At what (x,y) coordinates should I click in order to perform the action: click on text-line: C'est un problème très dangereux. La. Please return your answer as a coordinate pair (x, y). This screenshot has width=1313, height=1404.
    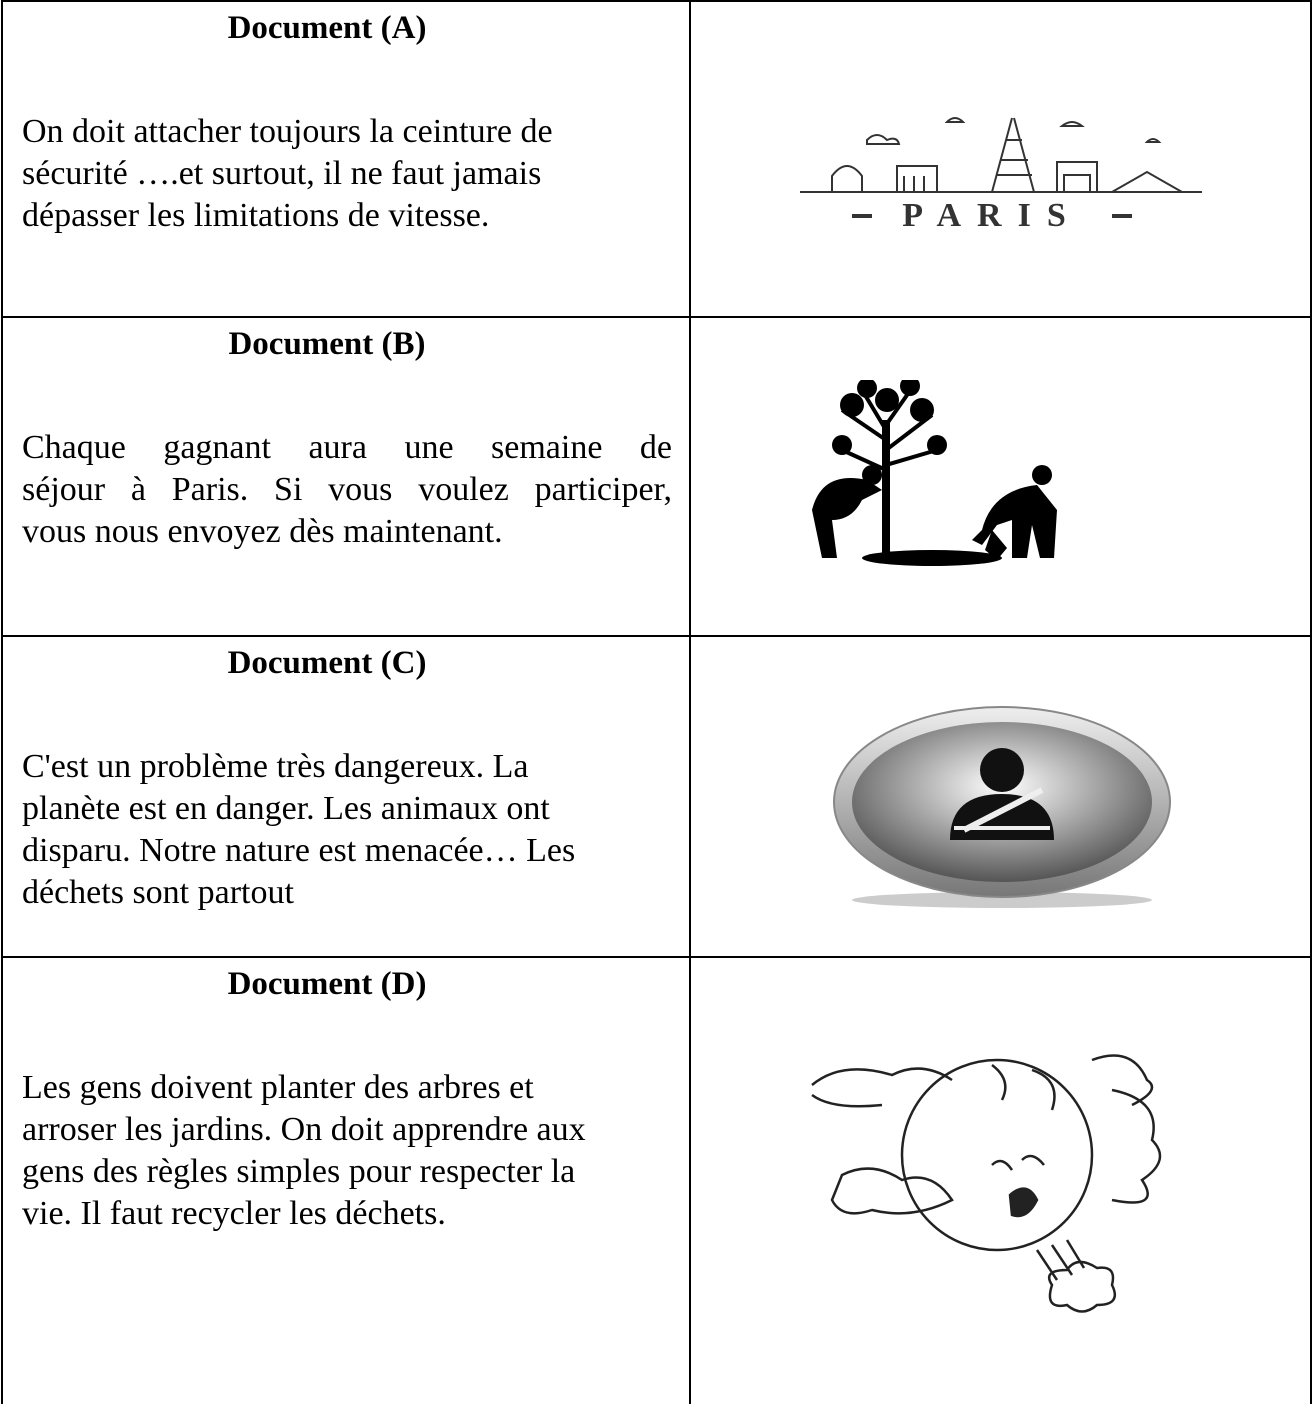
    Looking at the image, I should click on (275, 766).